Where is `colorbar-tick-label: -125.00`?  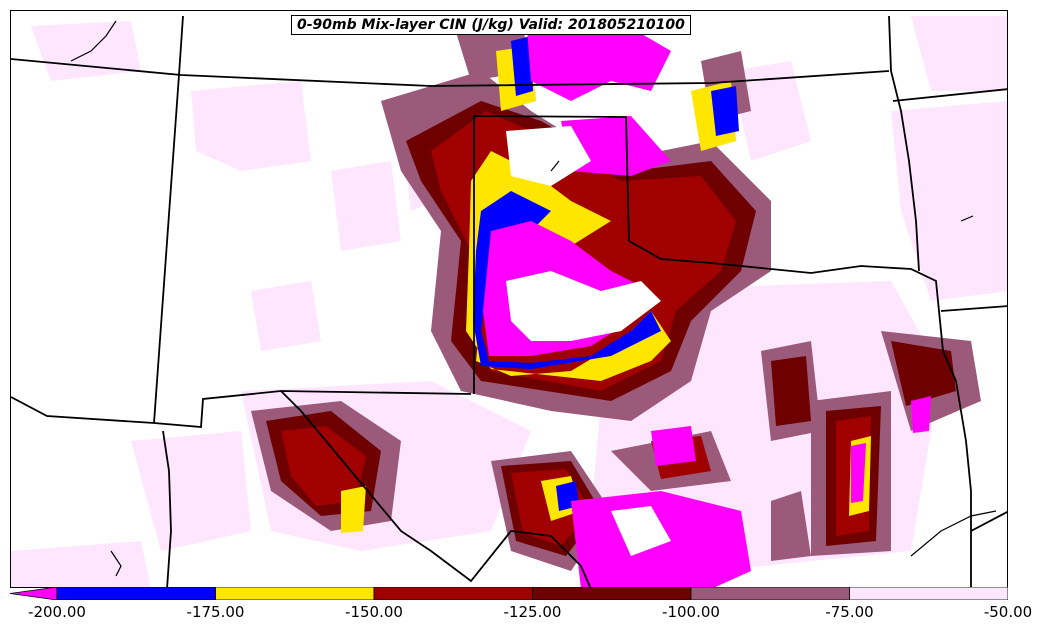 colorbar-tick-label: -125.00 is located at coordinates (532, 612).